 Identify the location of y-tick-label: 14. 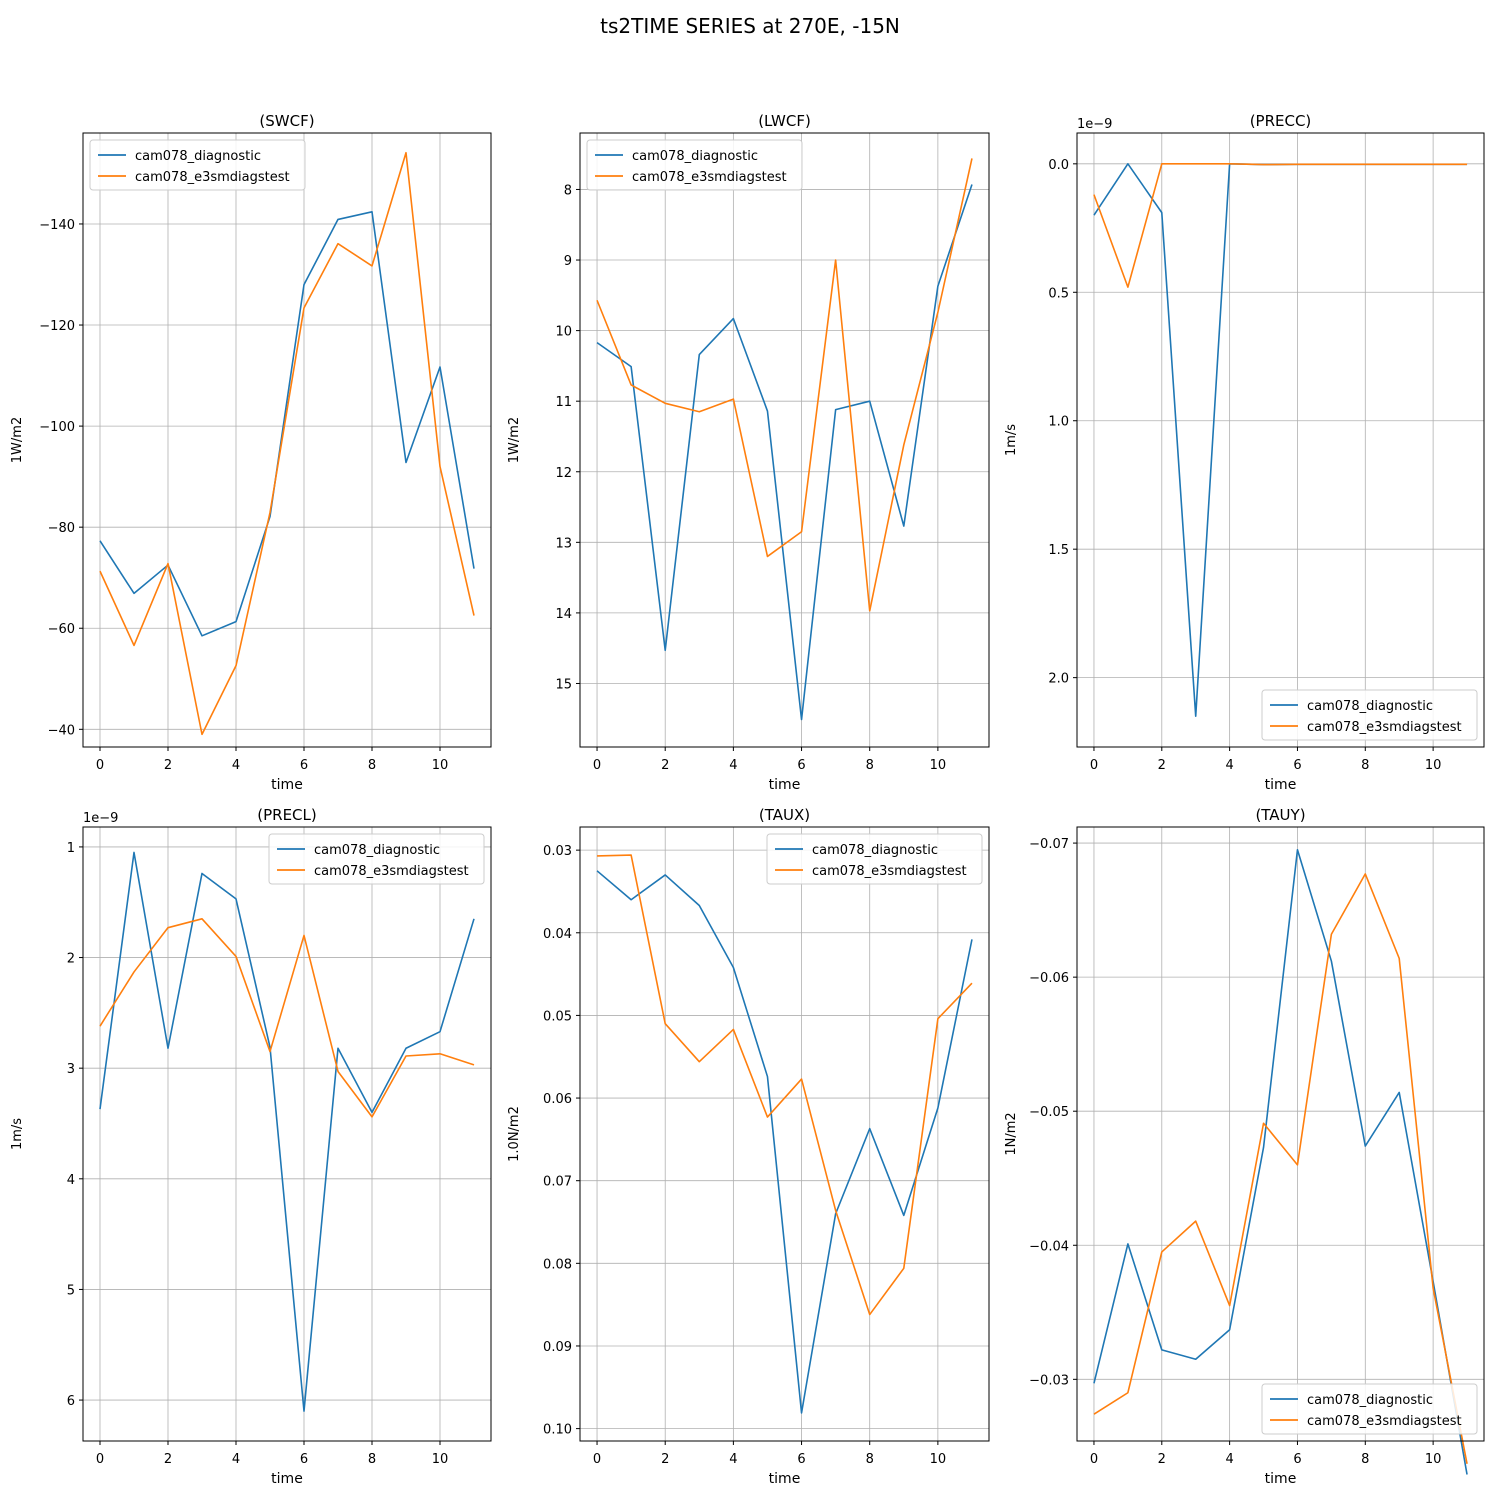
(563, 614).